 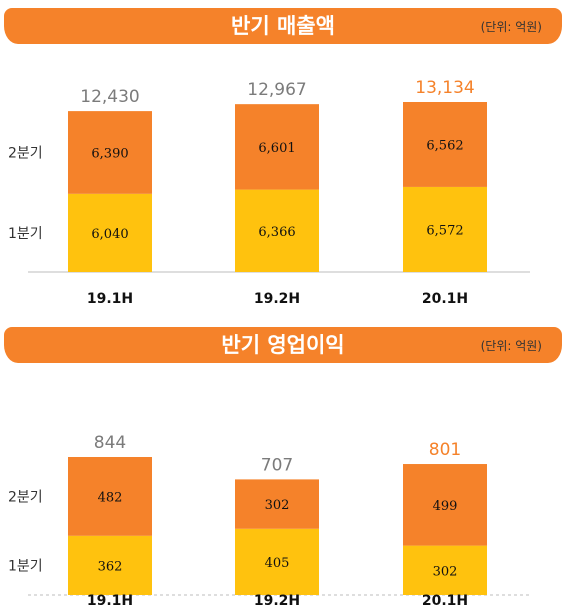 What do you see at coordinates (25, 153) in the screenshot?
I see `revenue-legend-q2: 2분기` at bounding box center [25, 153].